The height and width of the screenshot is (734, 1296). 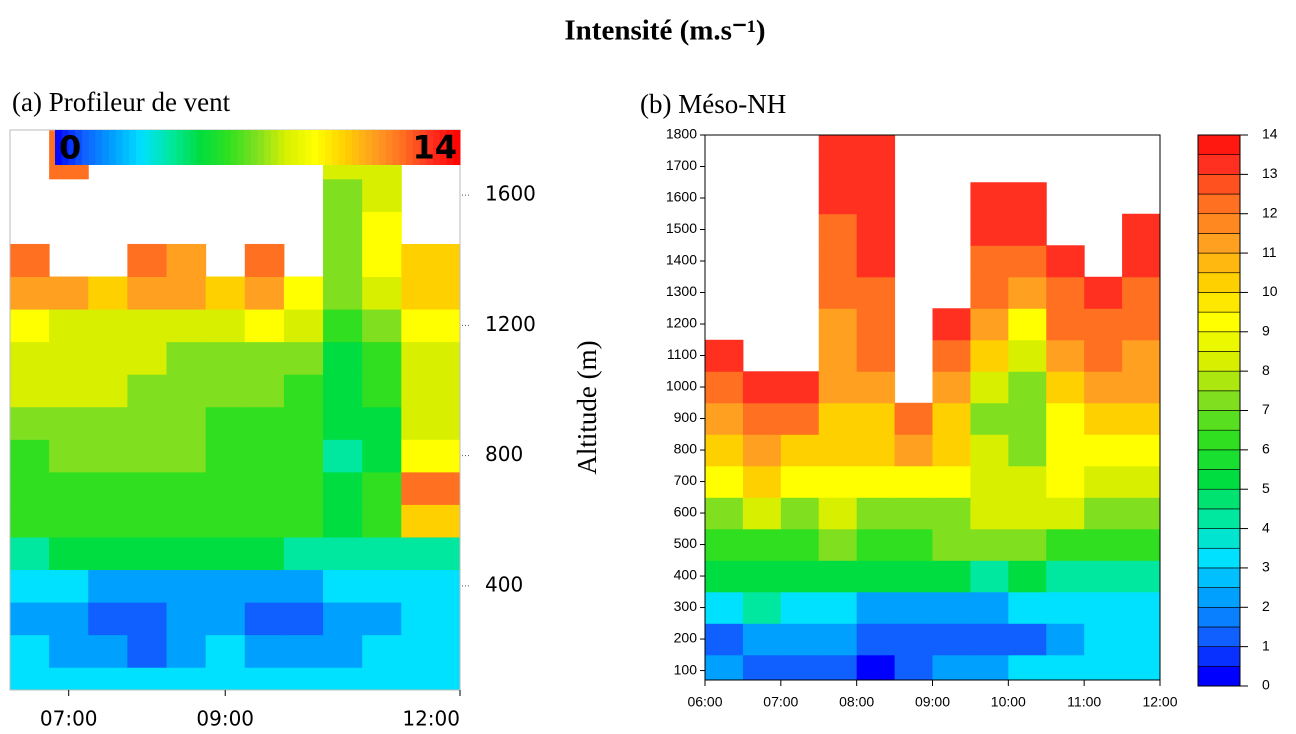 I want to click on x-tick-label: 09:00, so click(x=932, y=702).